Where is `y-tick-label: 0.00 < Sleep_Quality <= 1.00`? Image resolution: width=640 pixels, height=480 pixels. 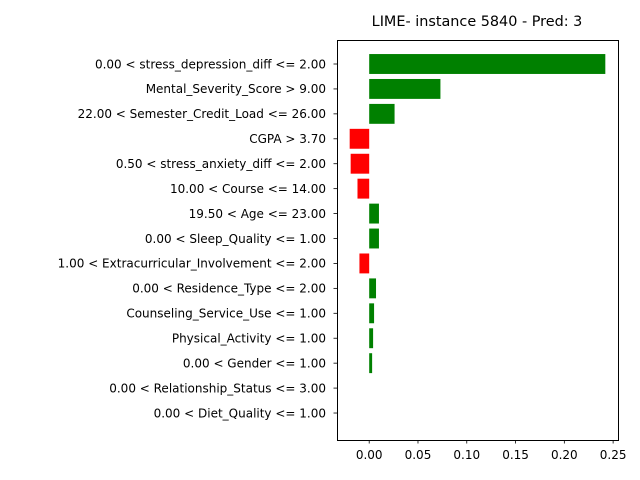
y-tick-label: 0.00 < Sleep_Quality <= 1.00 is located at coordinates (235, 239).